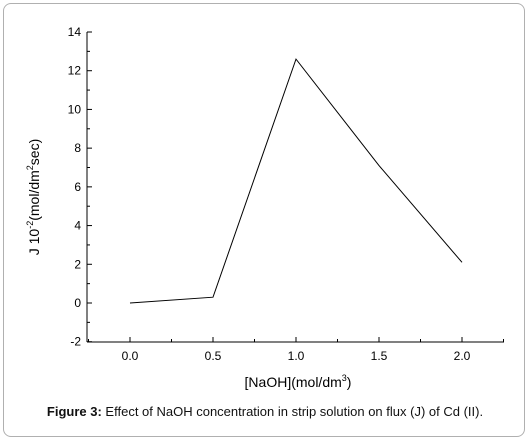 The image size is (530, 442). What do you see at coordinates (75, 71) in the screenshot?
I see `y-tick-label: 12` at bounding box center [75, 71].